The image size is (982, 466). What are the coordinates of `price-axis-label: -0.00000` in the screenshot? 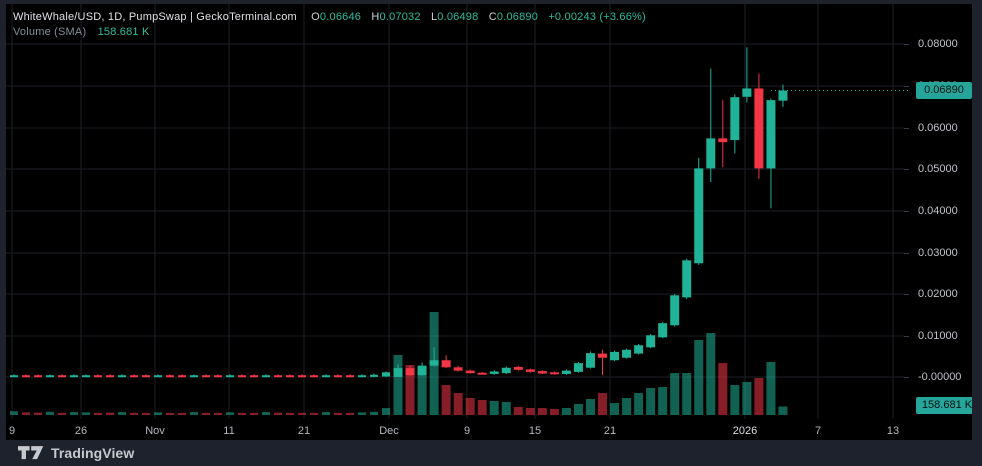 It's located at (940, 377).